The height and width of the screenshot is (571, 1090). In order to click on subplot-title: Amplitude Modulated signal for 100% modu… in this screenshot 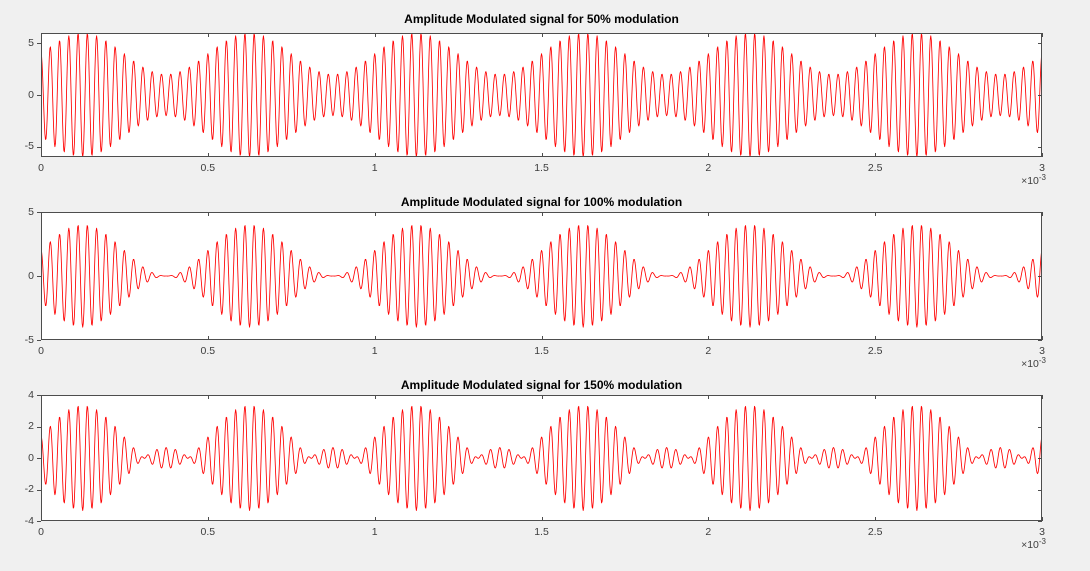, I will do `click(541, 202)`.